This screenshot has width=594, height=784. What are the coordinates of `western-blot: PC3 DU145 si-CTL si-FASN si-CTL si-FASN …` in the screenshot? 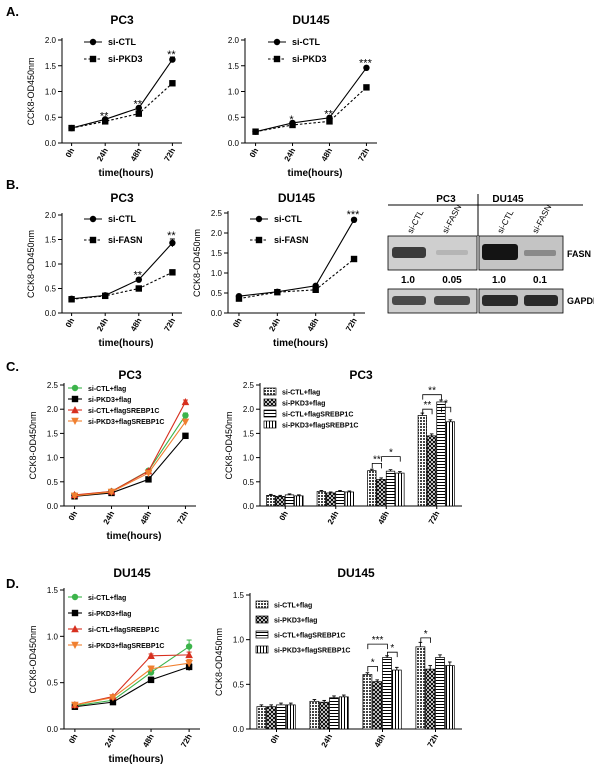 It's located at (490, 254).